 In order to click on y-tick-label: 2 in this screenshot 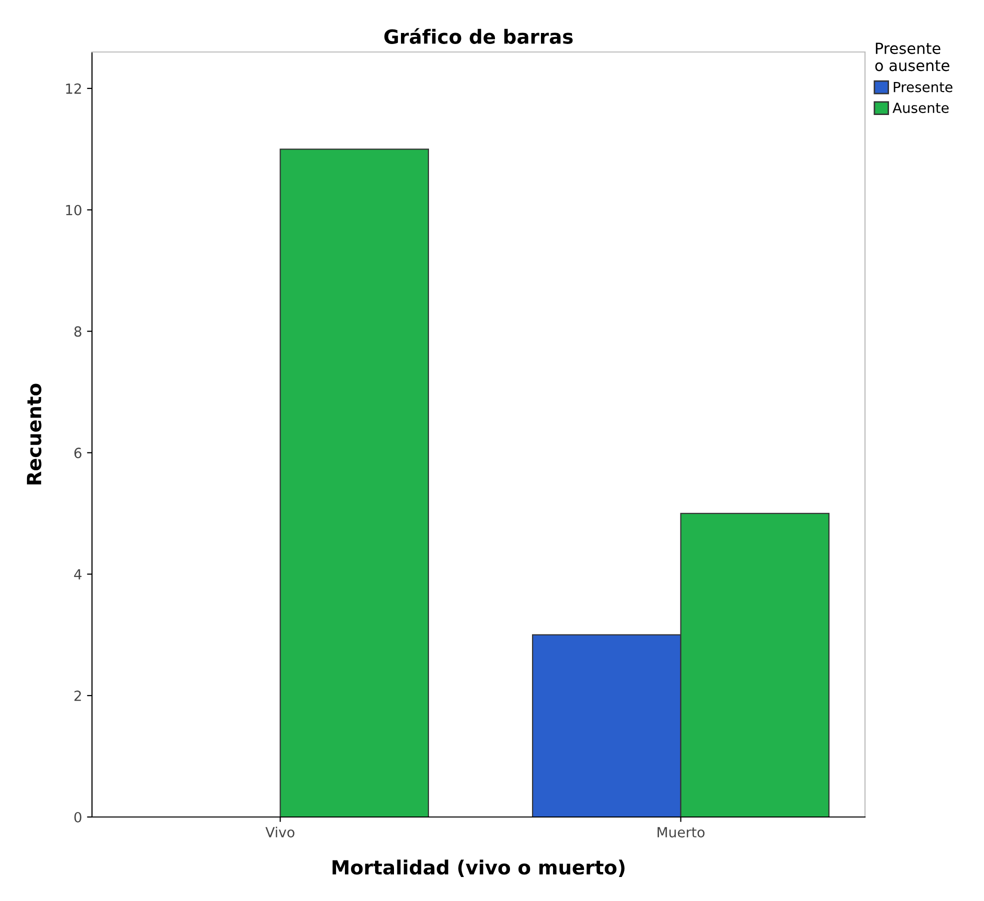, I will do `click(77, 695)`.